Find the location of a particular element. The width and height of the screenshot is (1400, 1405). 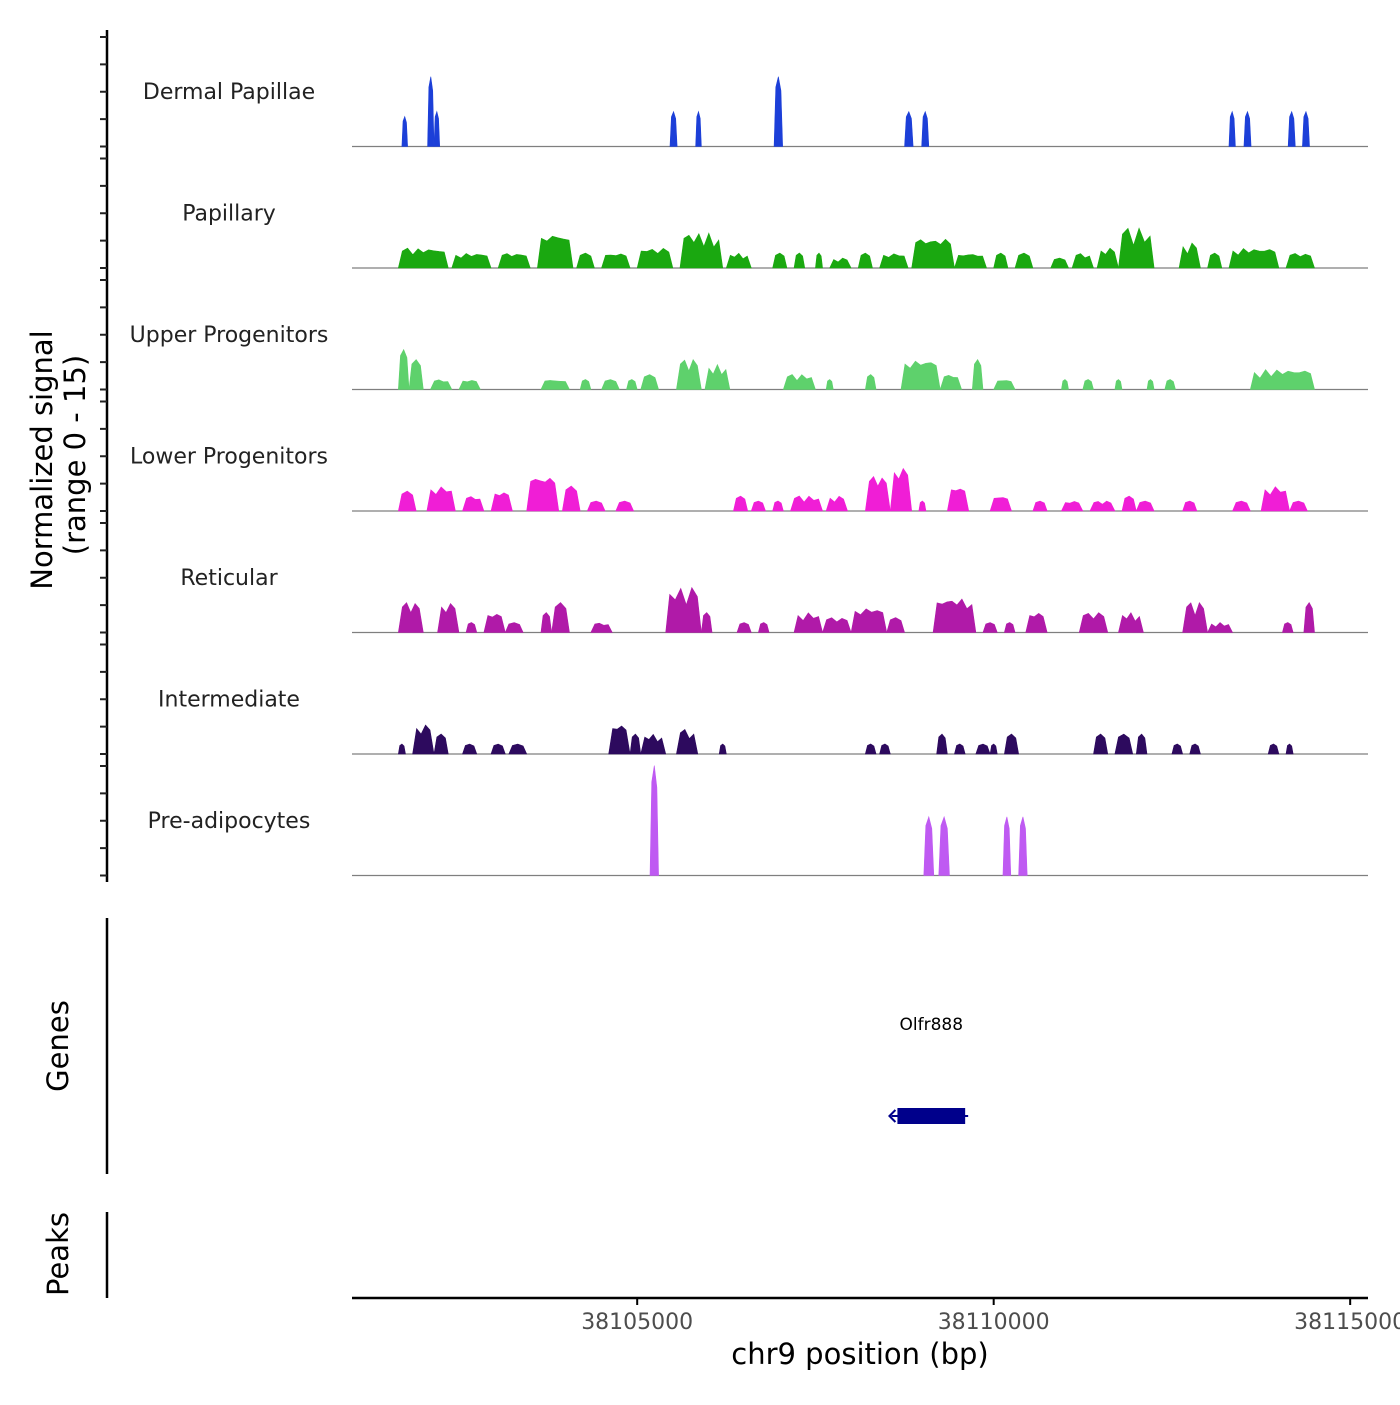

peaks-axis-title: Peaks is located at coordinates (58, 1254).